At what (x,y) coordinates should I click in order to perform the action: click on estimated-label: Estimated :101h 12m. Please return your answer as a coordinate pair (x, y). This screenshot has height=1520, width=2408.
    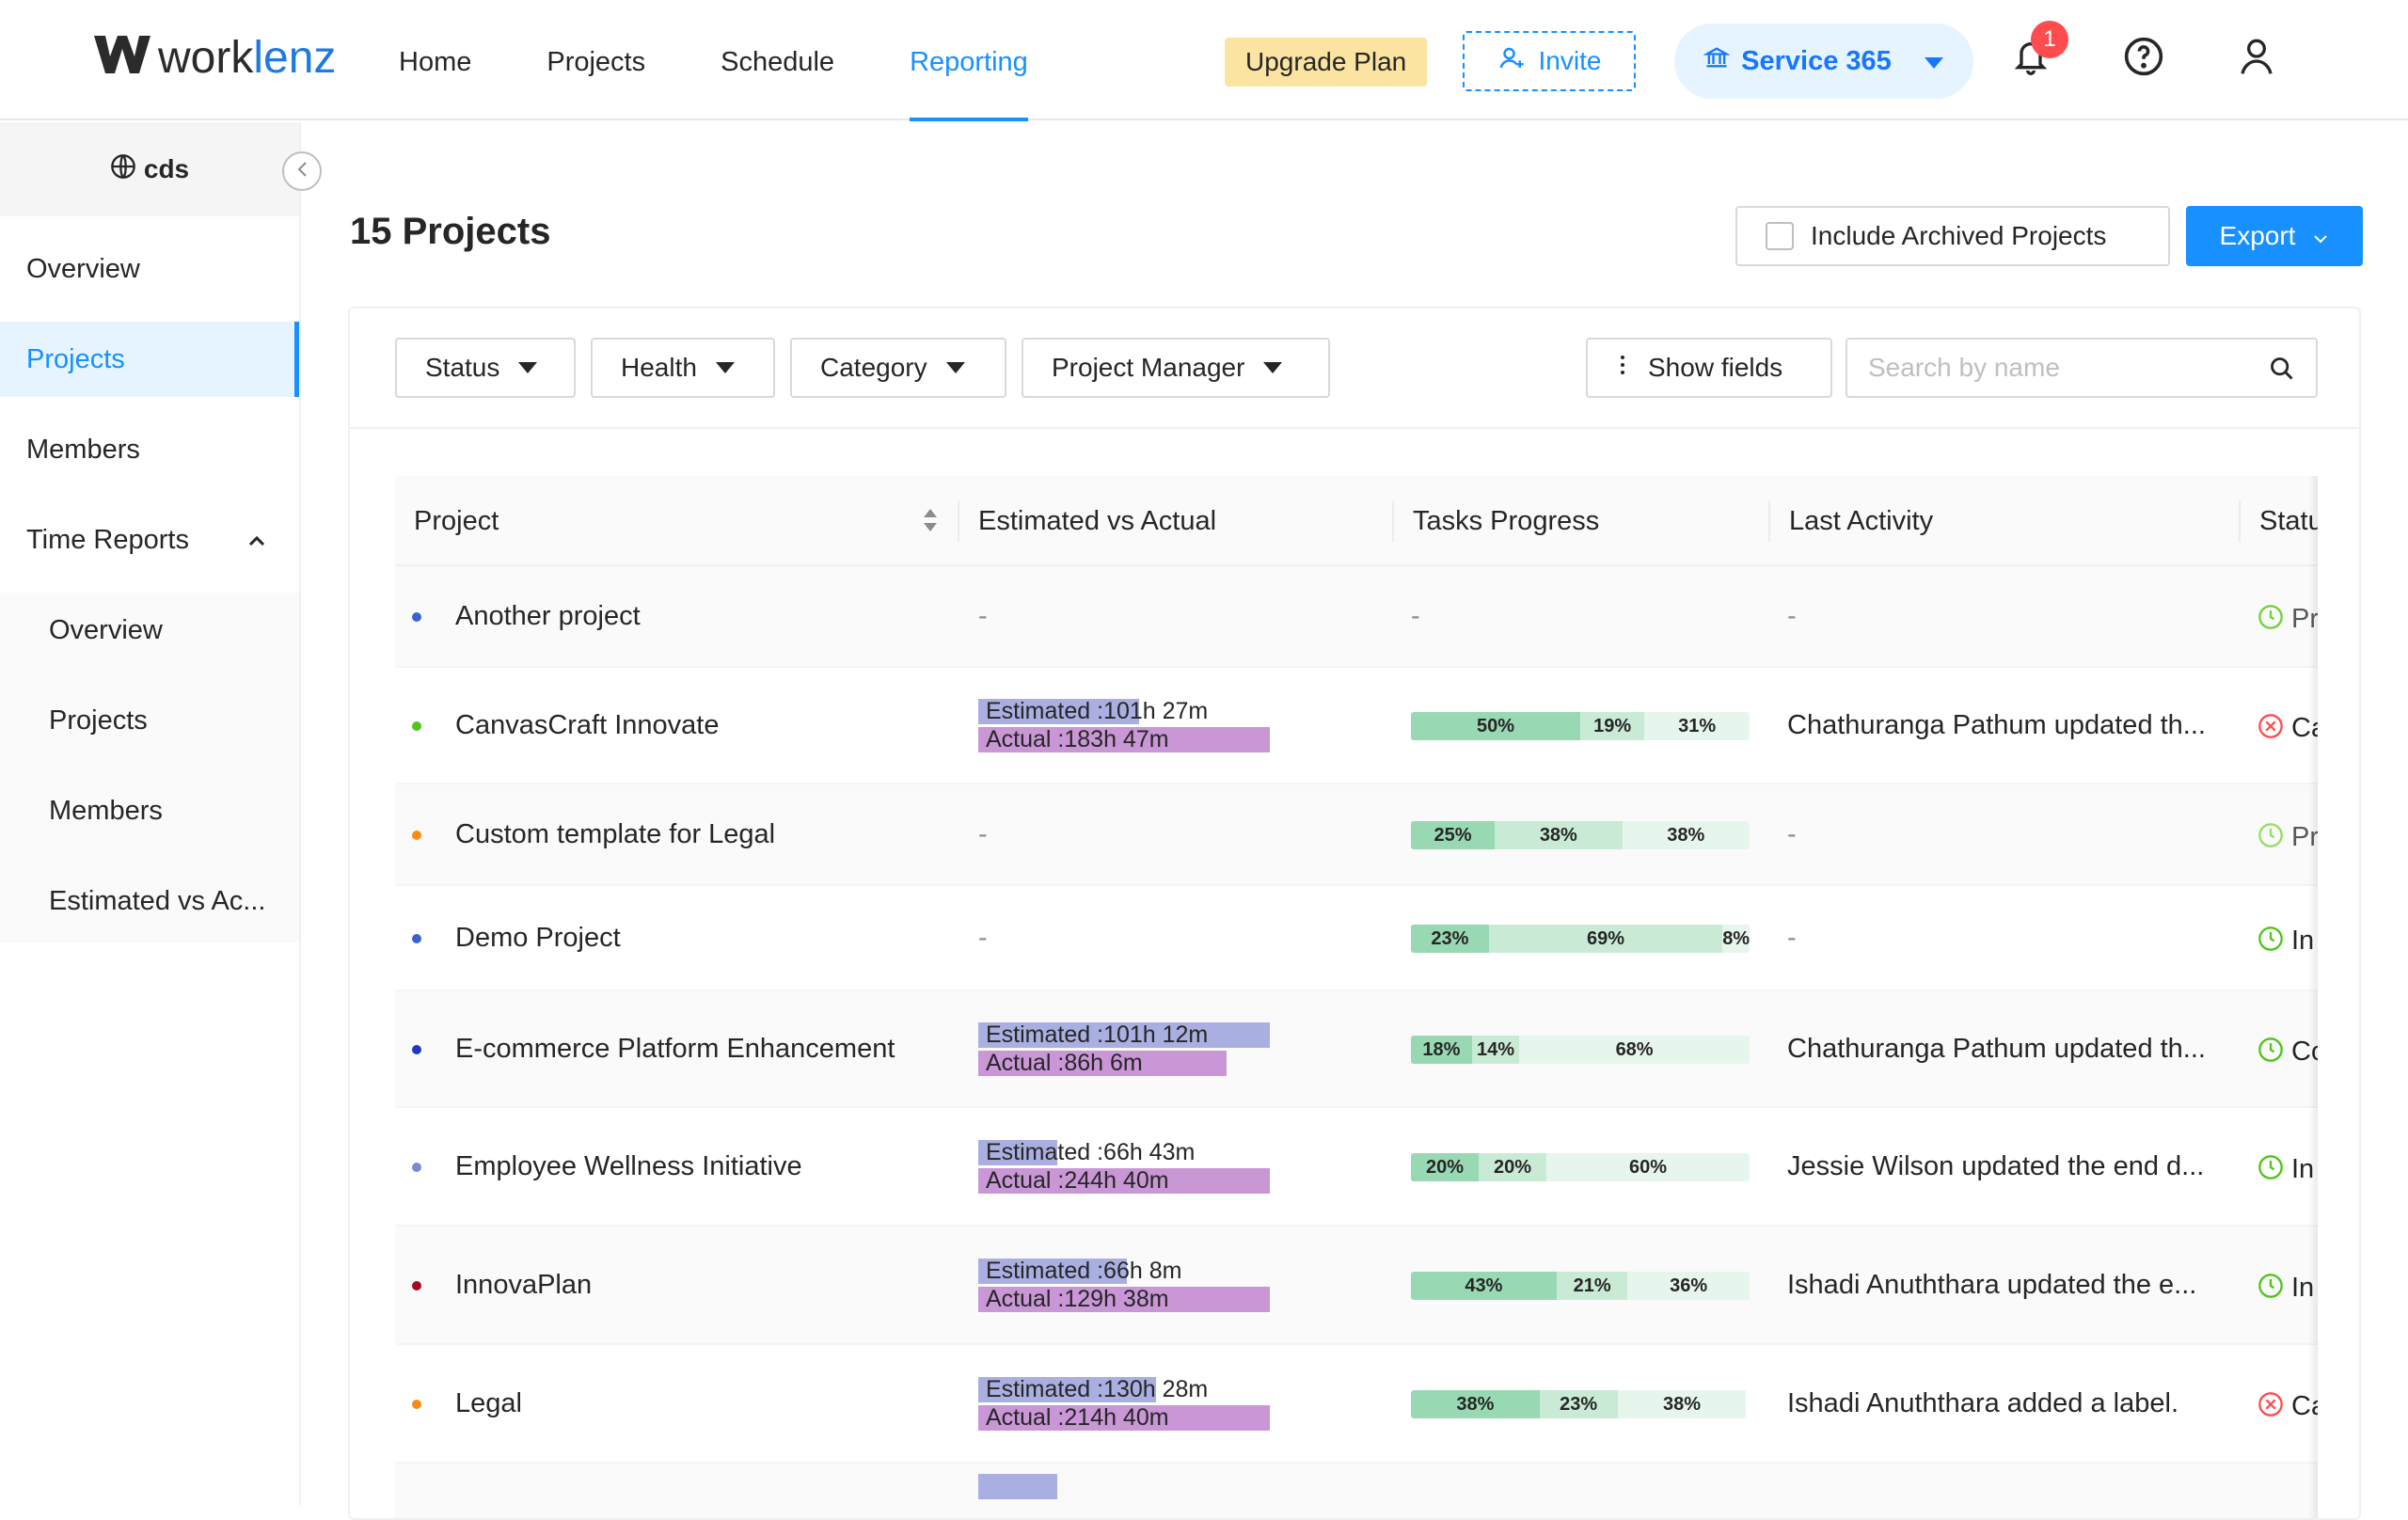
    Looking at the image, I should click on (1097, 1034).